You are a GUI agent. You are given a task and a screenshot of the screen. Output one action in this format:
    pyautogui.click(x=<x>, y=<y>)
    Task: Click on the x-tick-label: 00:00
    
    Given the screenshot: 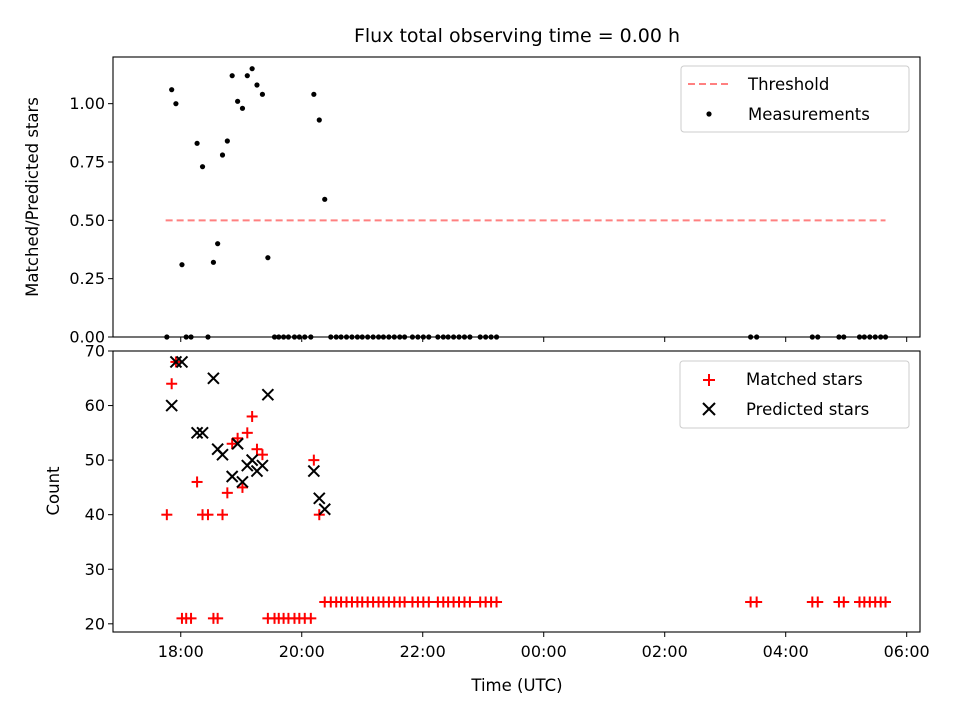 What is the action you would take?
    pyautogui.click(x=544, y=651)
    